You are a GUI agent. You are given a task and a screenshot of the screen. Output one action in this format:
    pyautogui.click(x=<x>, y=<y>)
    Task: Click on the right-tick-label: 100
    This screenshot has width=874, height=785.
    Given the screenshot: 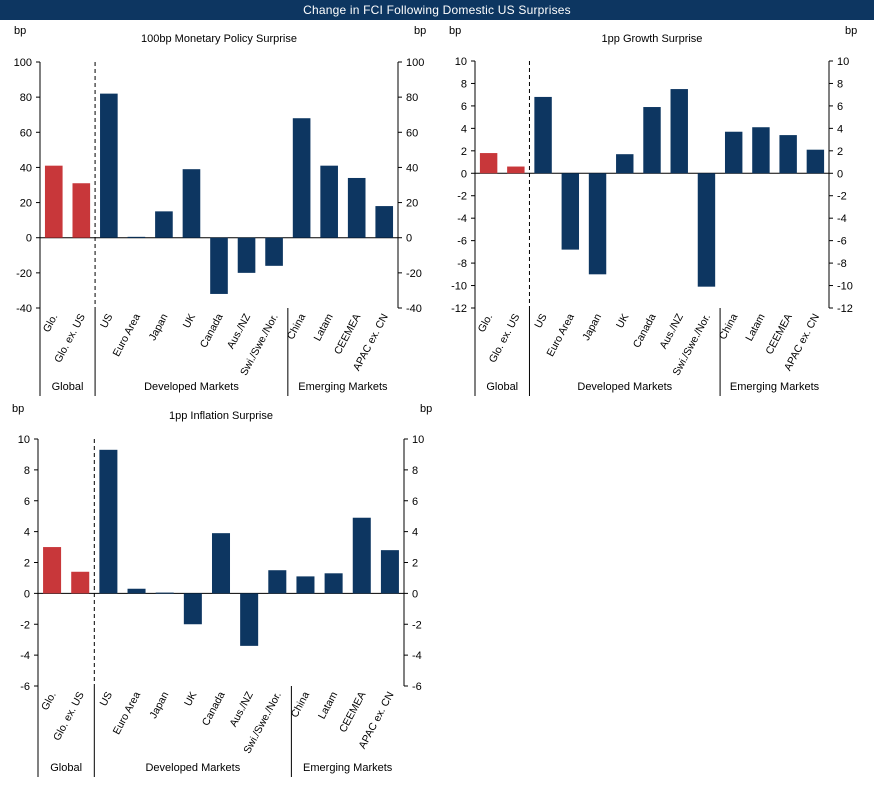 What is the action you would take?
    pyautogui.click(x=415, y=63)
    